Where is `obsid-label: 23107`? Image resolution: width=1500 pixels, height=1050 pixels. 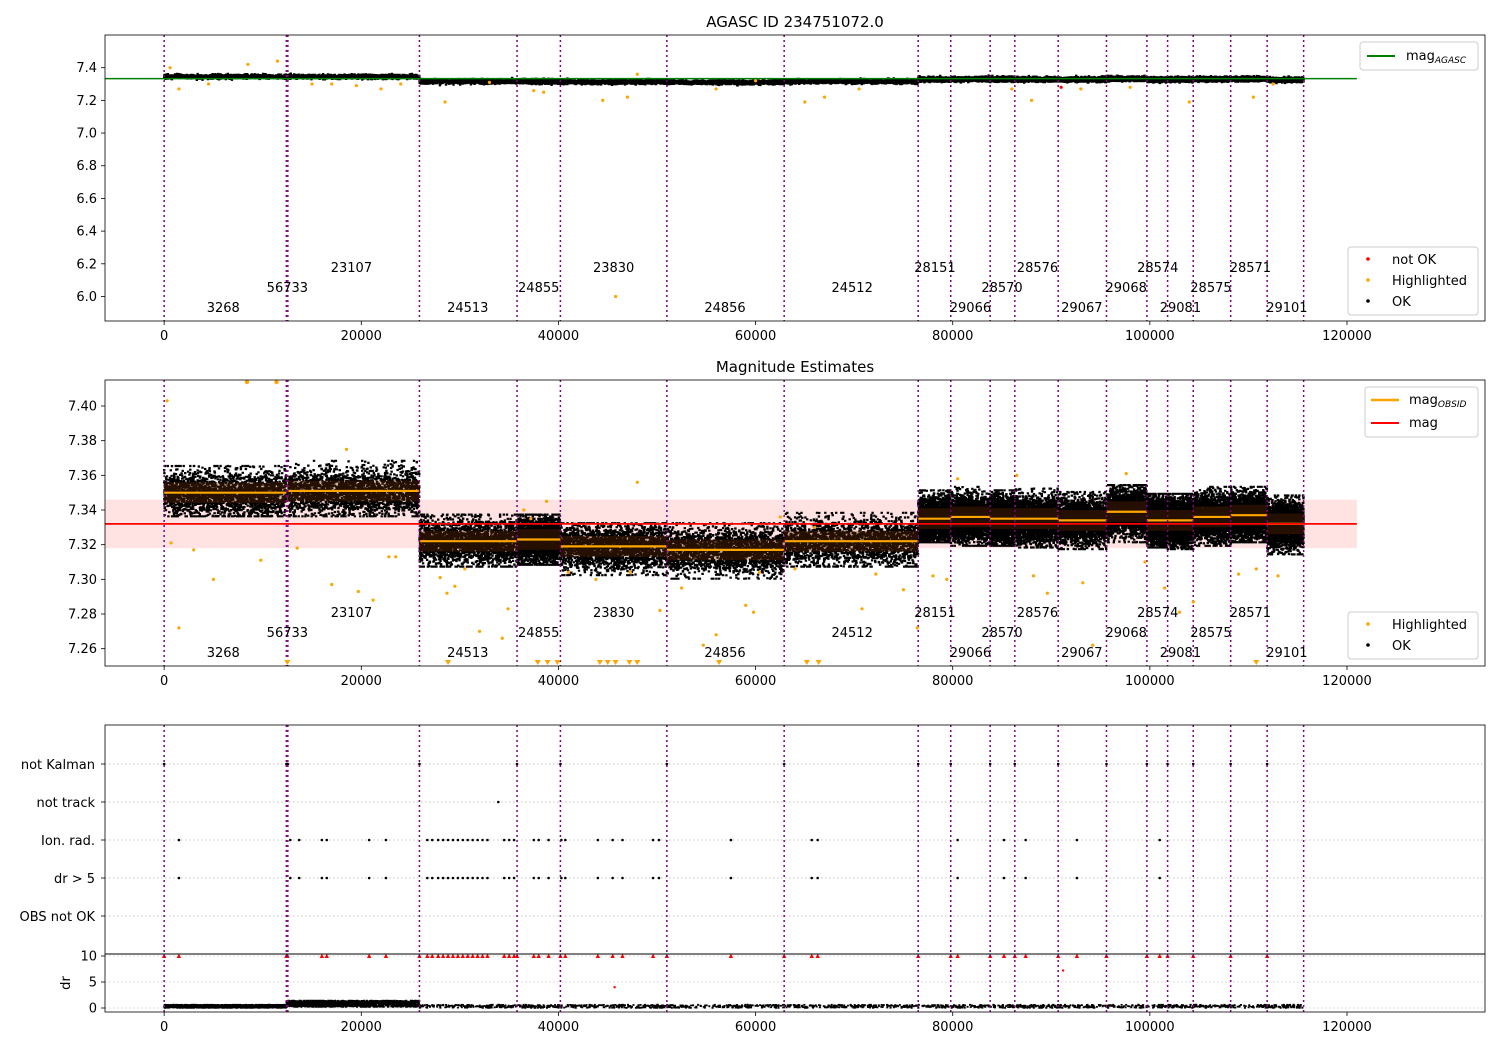
obsid-label: 23107 is located at coordinates (351, 613).